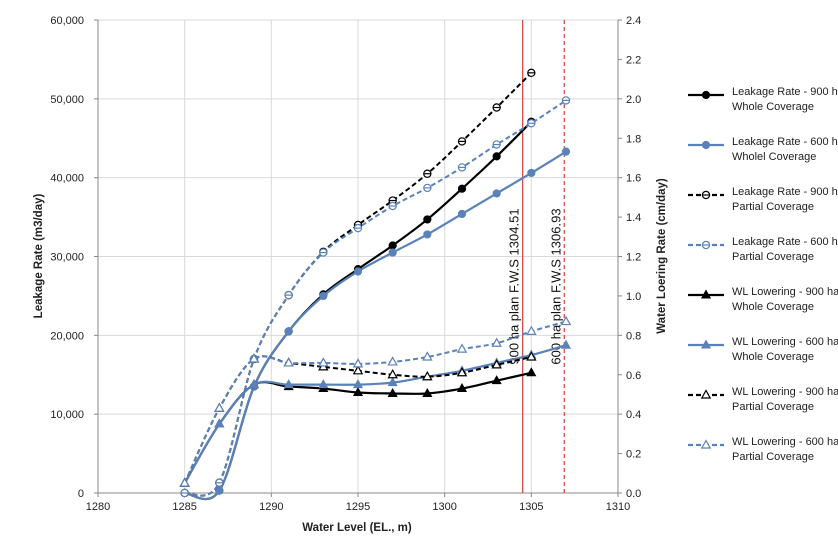  Describe the element at coordinates (633, 139) in the screenshot. I see `y-right-tick-label: 1.8` at that location.